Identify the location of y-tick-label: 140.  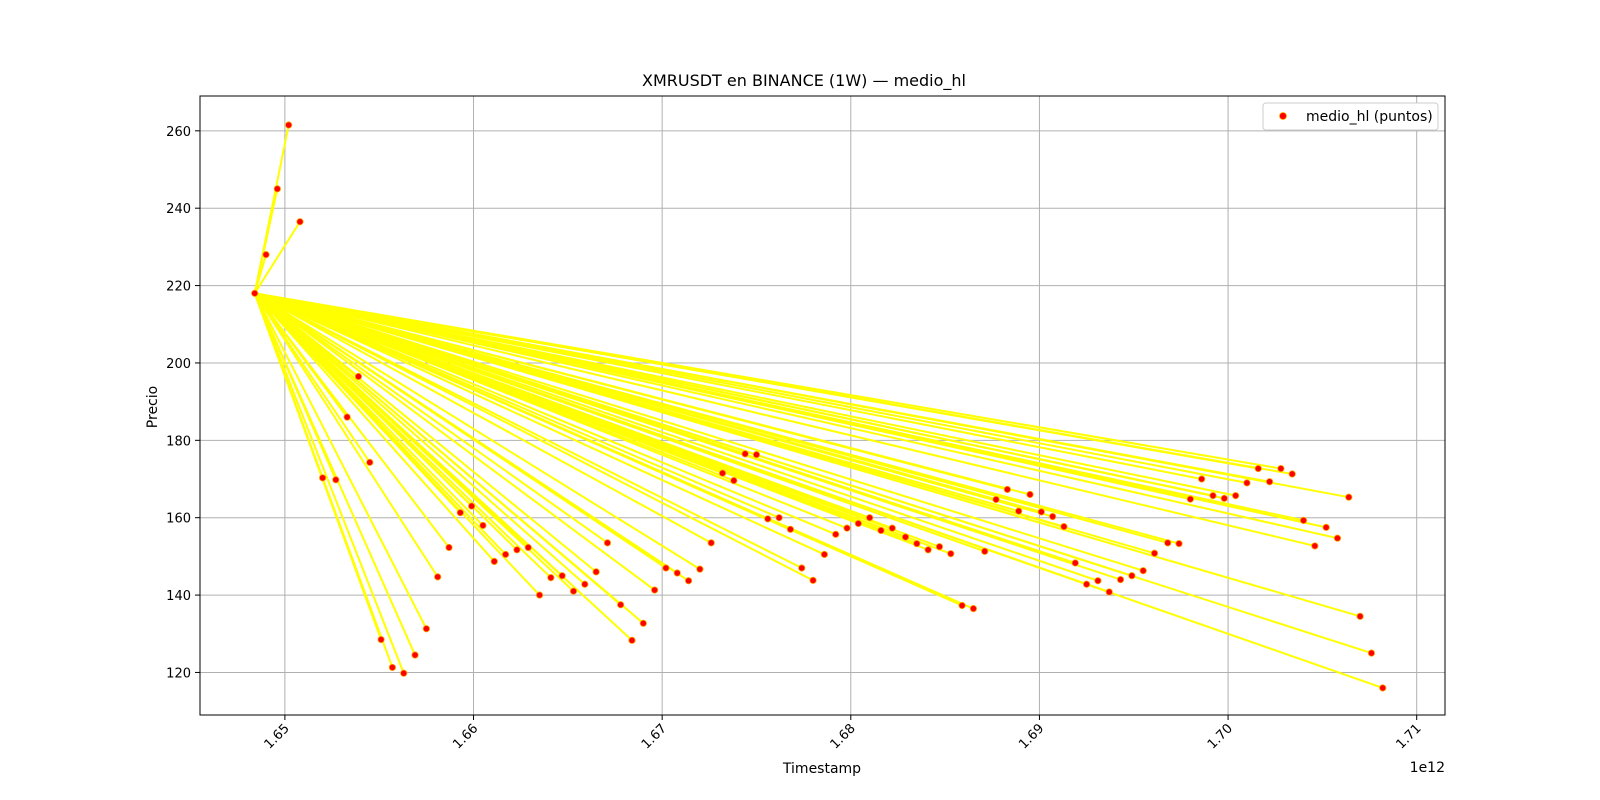
(178, 596).